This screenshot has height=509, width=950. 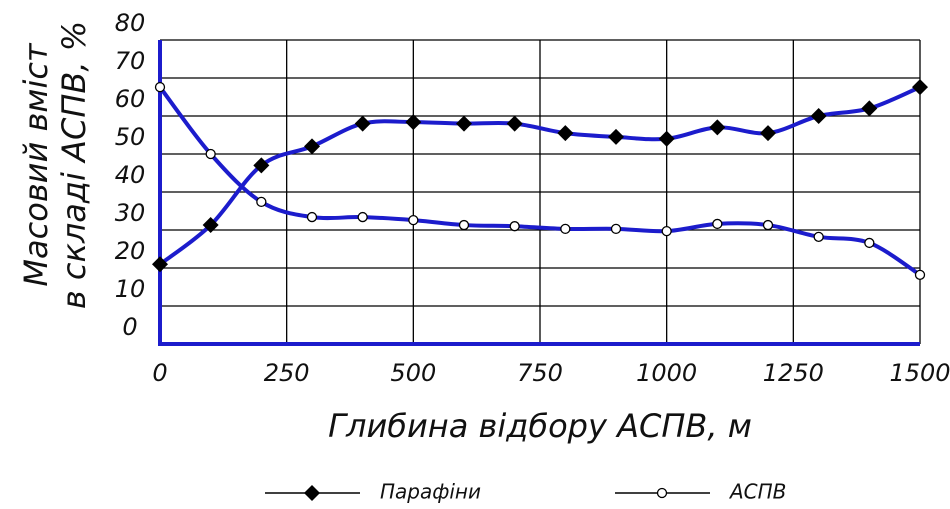 I want to click on y-axis-title: Масовий вміст, so click(x=36, y=164).